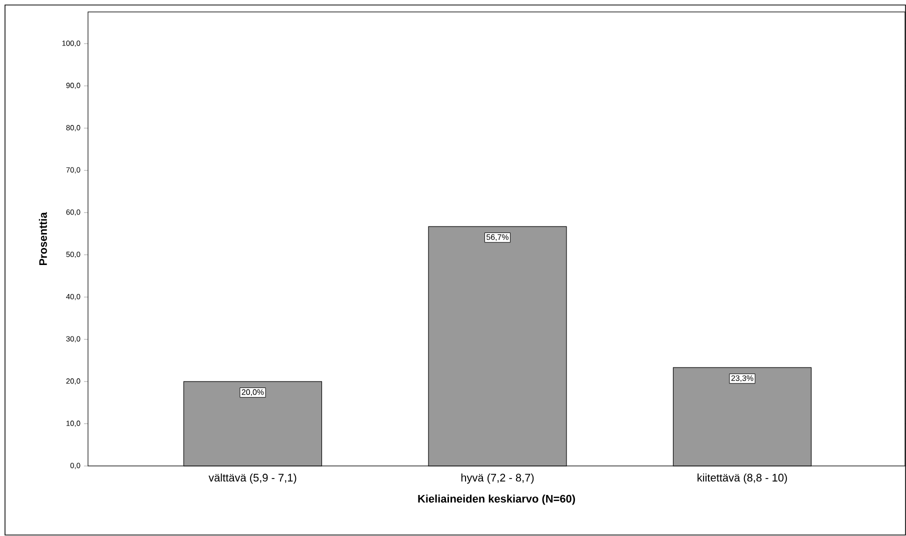 The height and width of the screenshot is (536, 906). I want to click on x-axis-title: Kieliaineiden keskiarvo (N=60), so click(496, 499).